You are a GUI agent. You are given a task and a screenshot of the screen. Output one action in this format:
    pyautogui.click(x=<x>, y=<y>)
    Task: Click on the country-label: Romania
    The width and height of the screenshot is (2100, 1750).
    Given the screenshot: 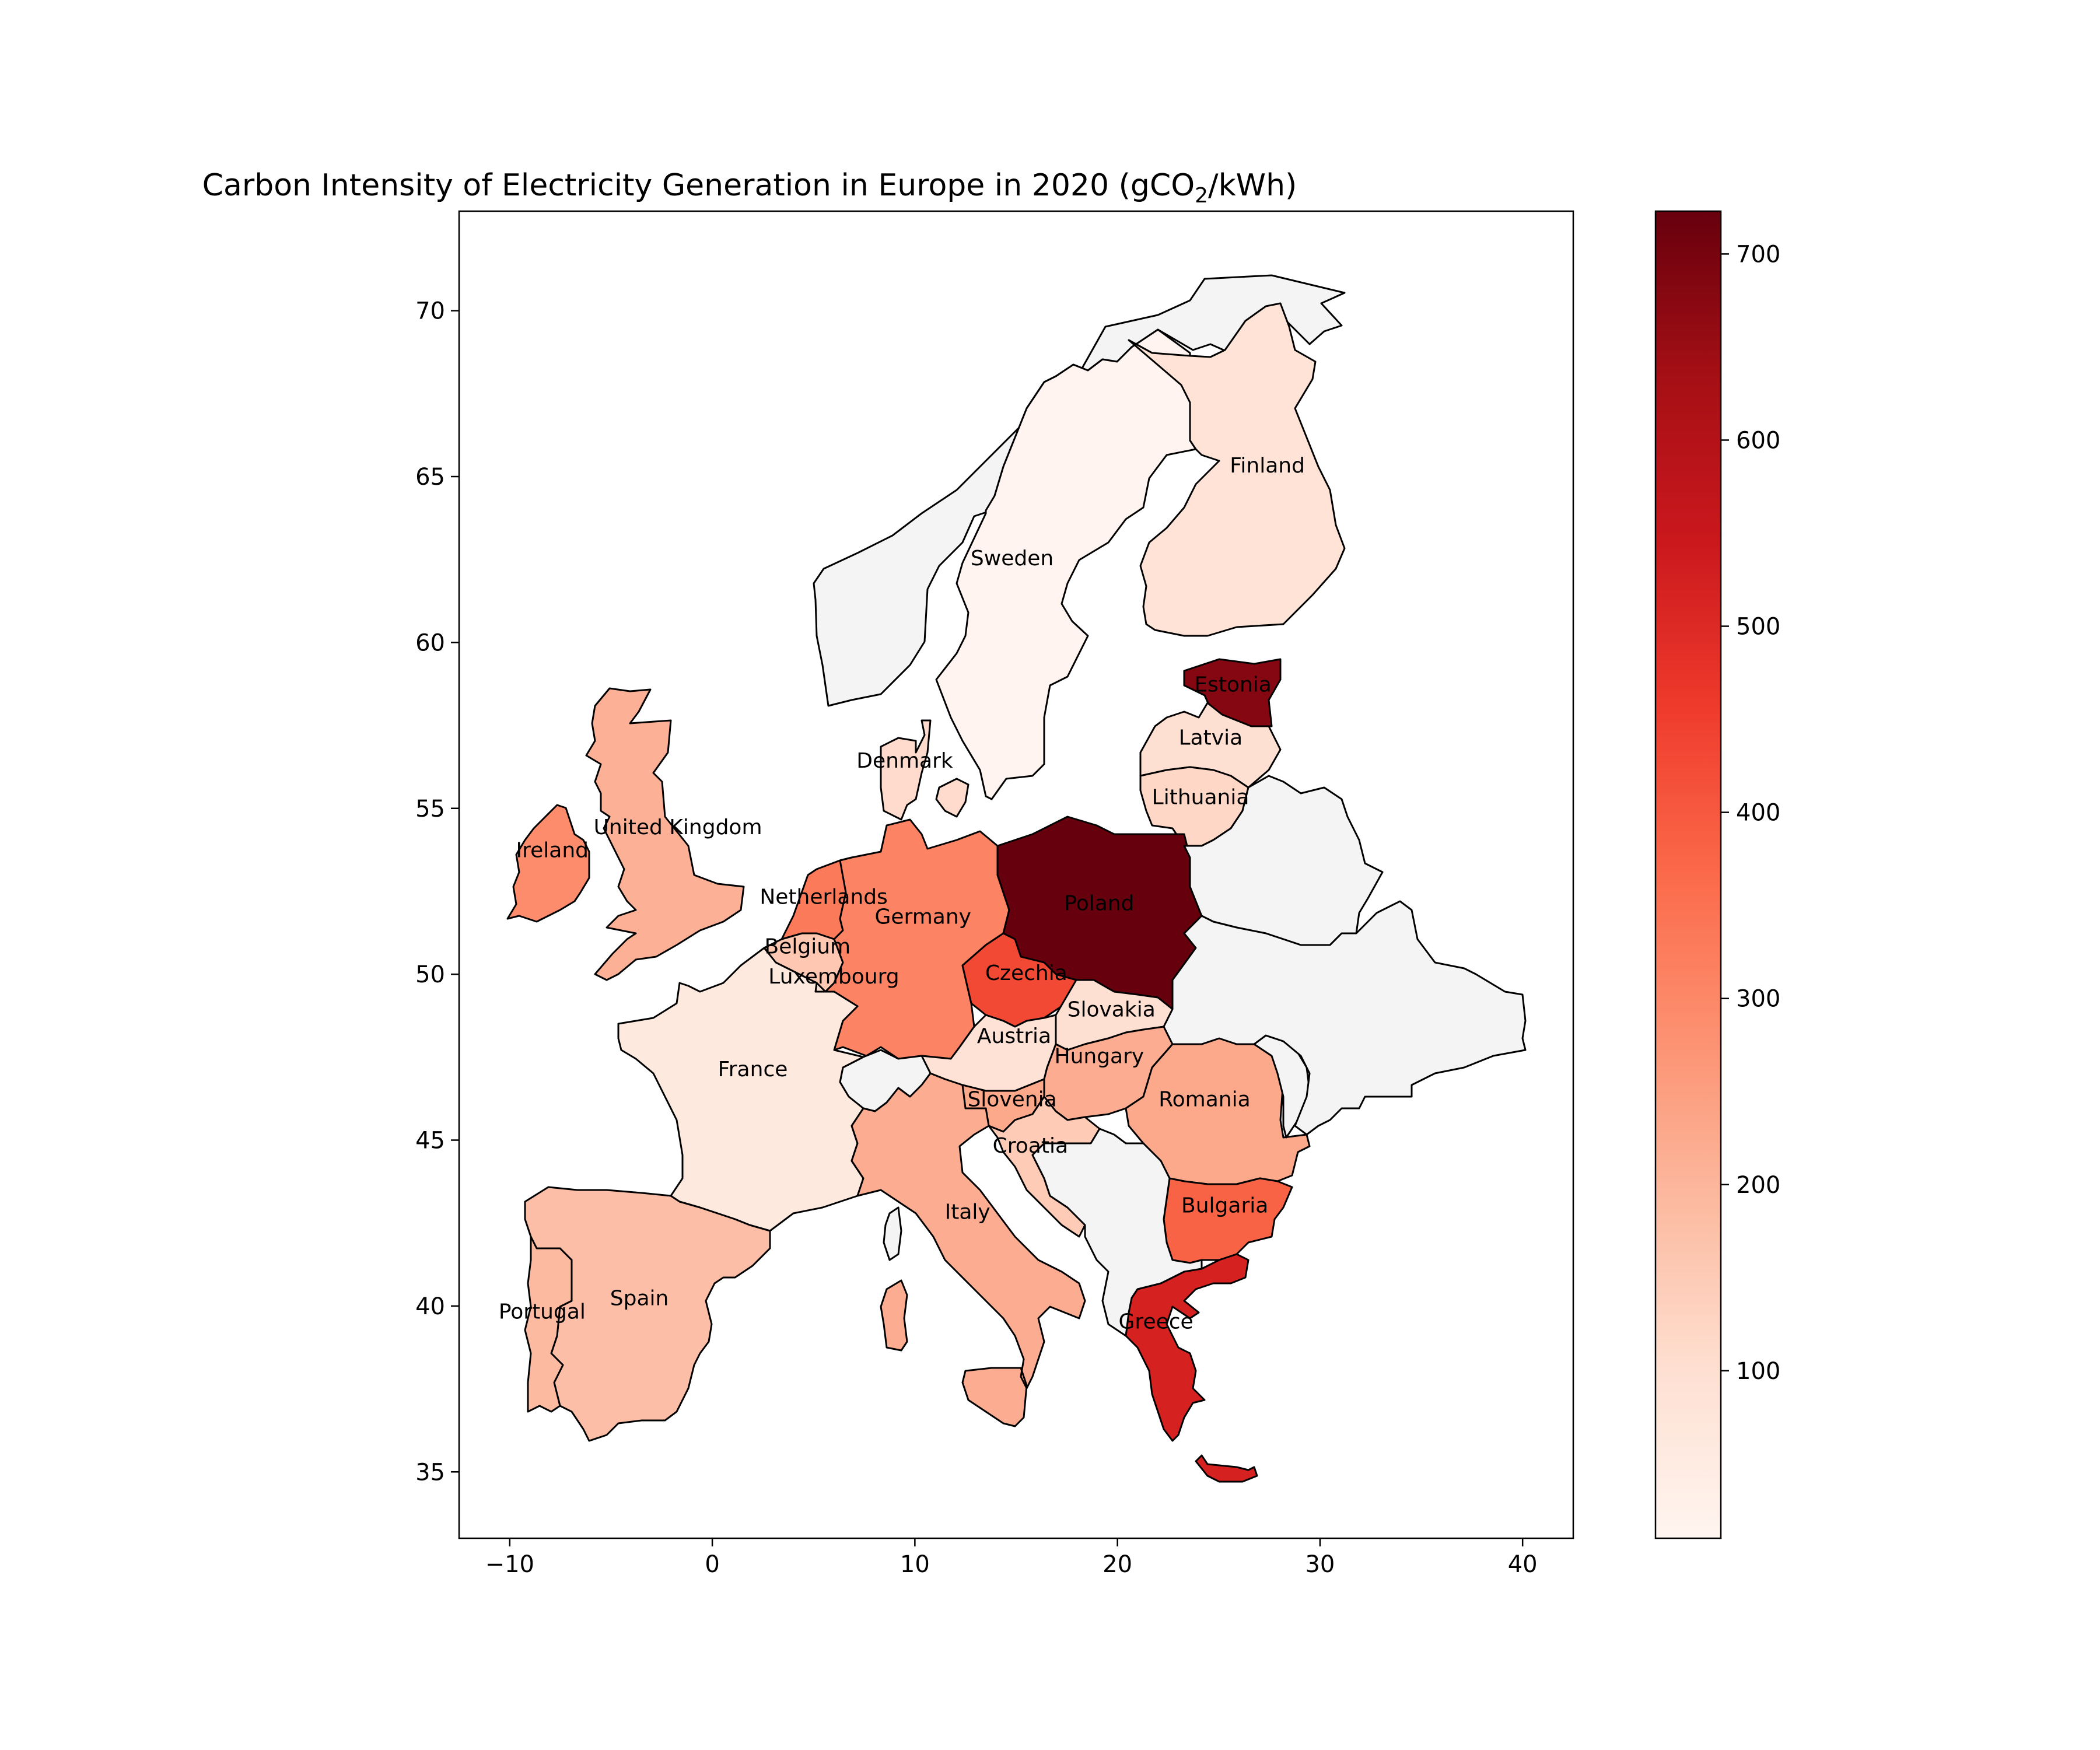 What is the action you would take?
    pyautogui.click(x=1204, y=1099)
    